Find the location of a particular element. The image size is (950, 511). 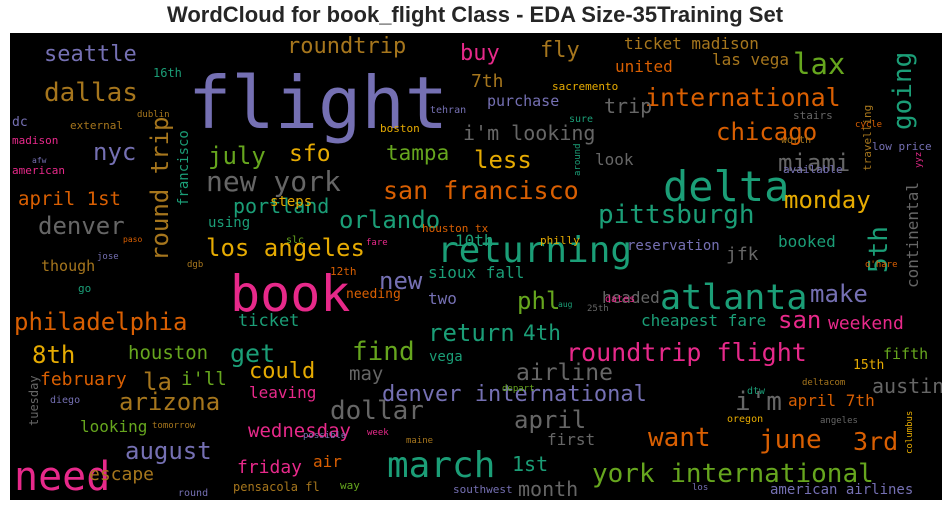

cloud-word: i'm looking is located at coordinates (529, 133).